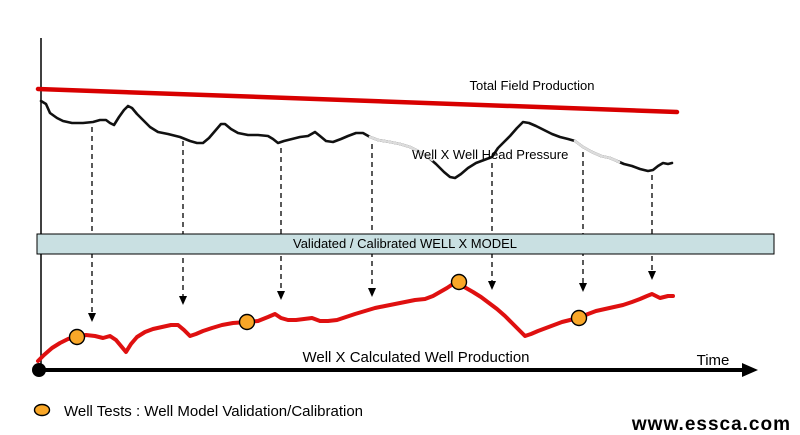  What do you see at coordinates (750, 370) in the screenshot?
I see `time-axis-arrowhead-icon` at bounding box center [750, 370].